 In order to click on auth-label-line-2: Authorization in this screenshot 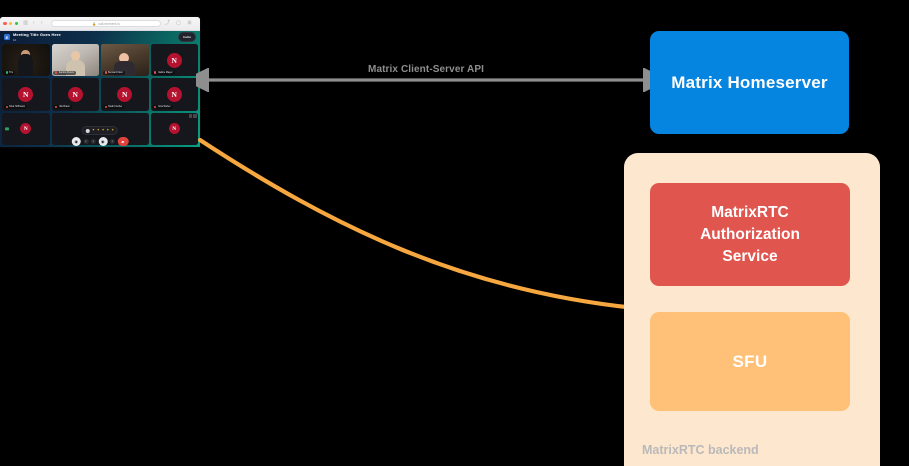, I will do `click(750, 234)`.